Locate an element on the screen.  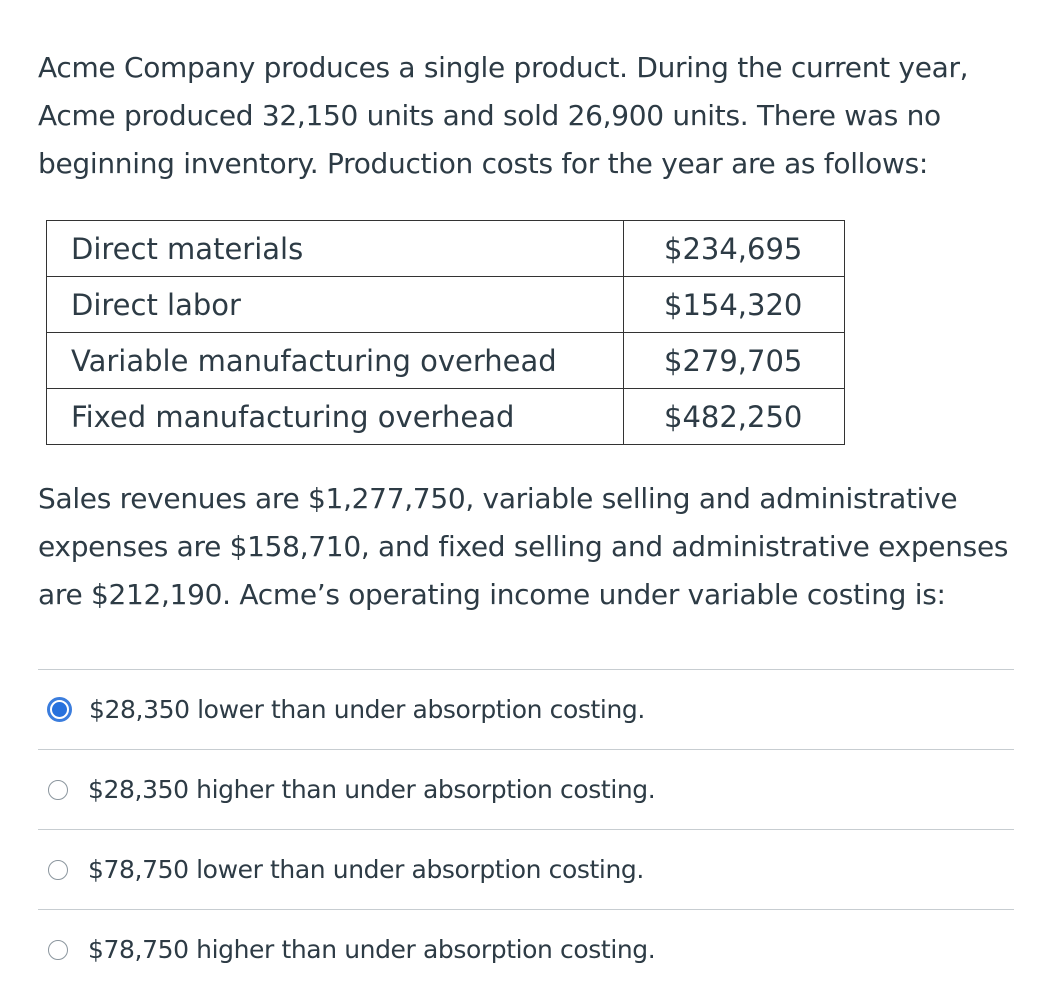
radio-button-selected is located at coordinates (59, 709).